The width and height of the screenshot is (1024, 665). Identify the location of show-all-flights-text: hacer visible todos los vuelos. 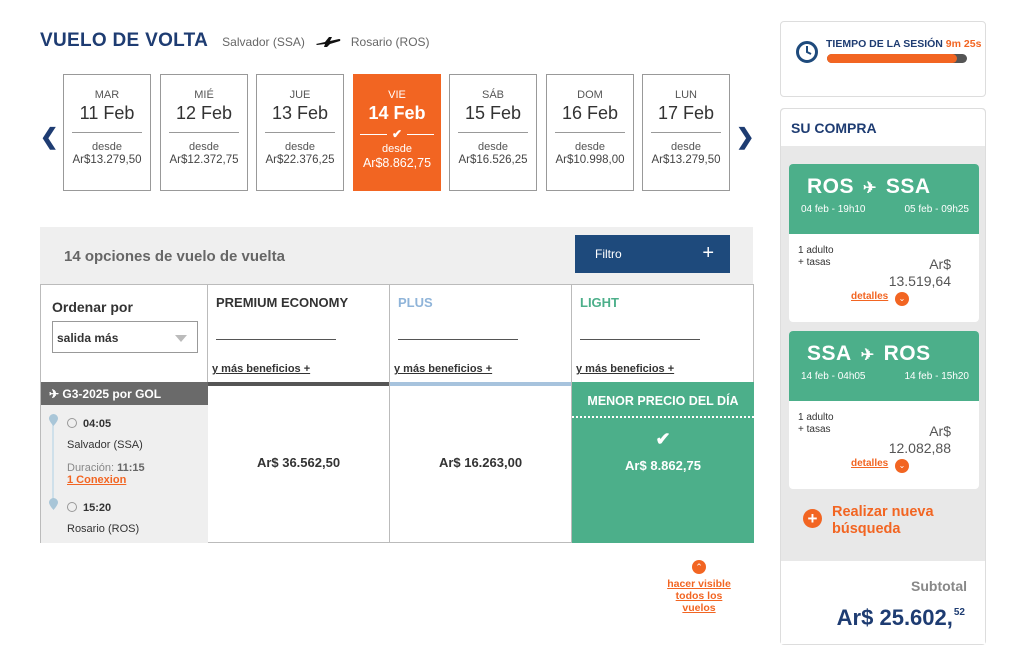
(699, 596).